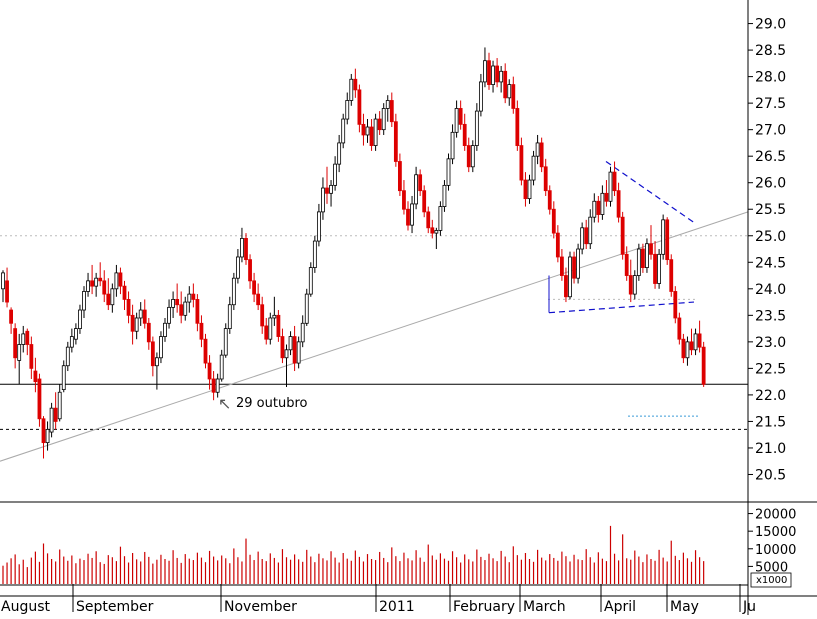 This screenshot has width=817, height=619. What do you see at coordinates (397, 607) in the screenshot?
I see `date-label: 2011` at bounding box center [397, 607].